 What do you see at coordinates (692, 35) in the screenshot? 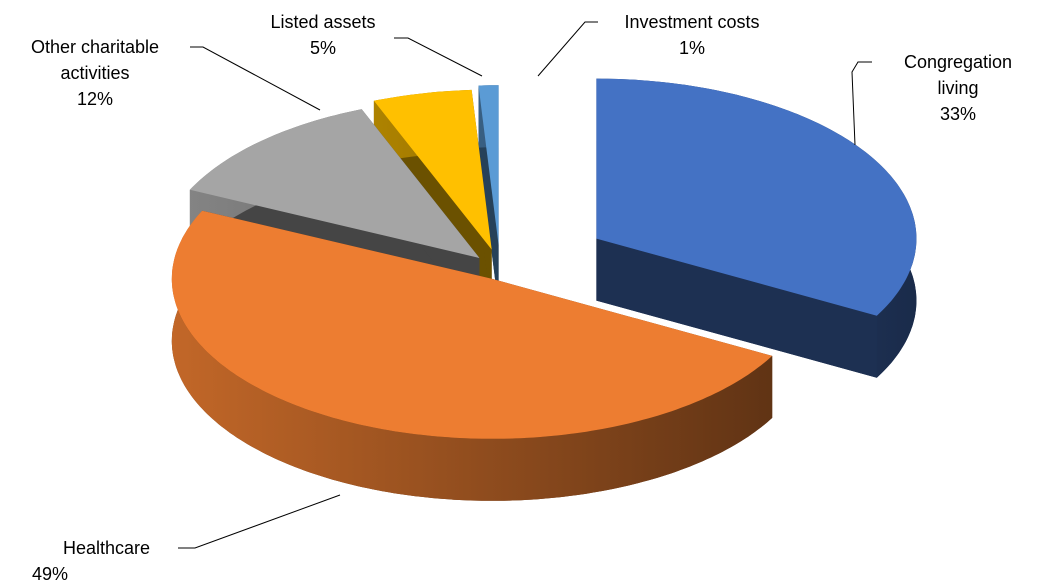
I see `data-label: Investment costs 1%` at bounding box center [692, 35].